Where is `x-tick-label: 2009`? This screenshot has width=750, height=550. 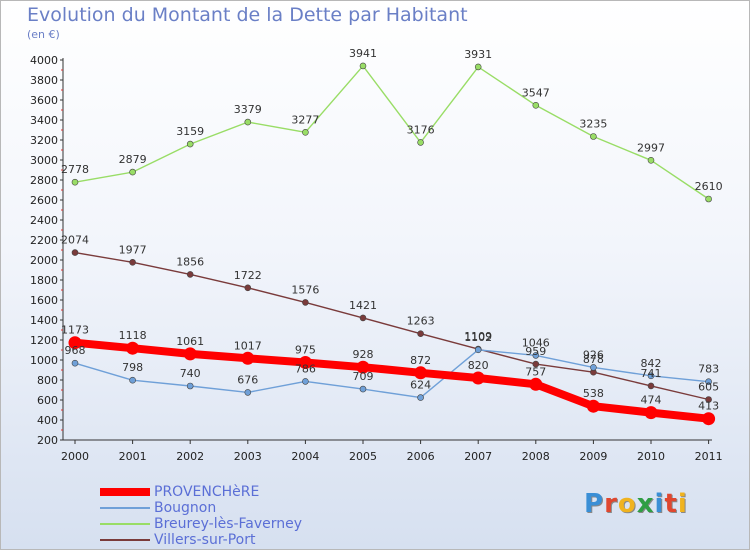 x-tick-label: 2009 is located at coordinates (593, 456).